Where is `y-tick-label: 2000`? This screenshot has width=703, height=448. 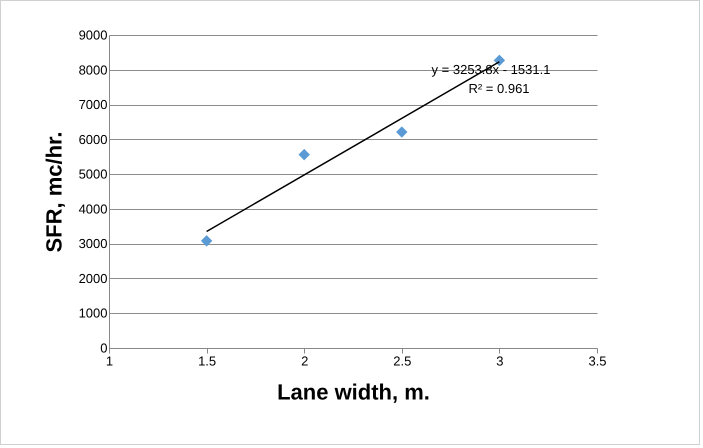
y-tick-label: 2000 is located at coordinates (93, 278).